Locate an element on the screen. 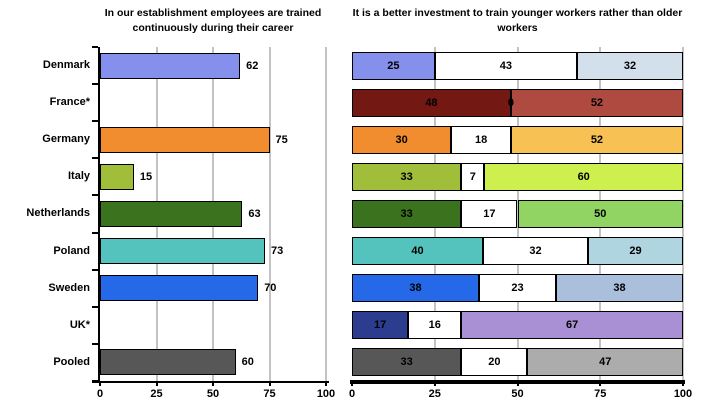  y-axis-line is located at coordinates (99, 214).